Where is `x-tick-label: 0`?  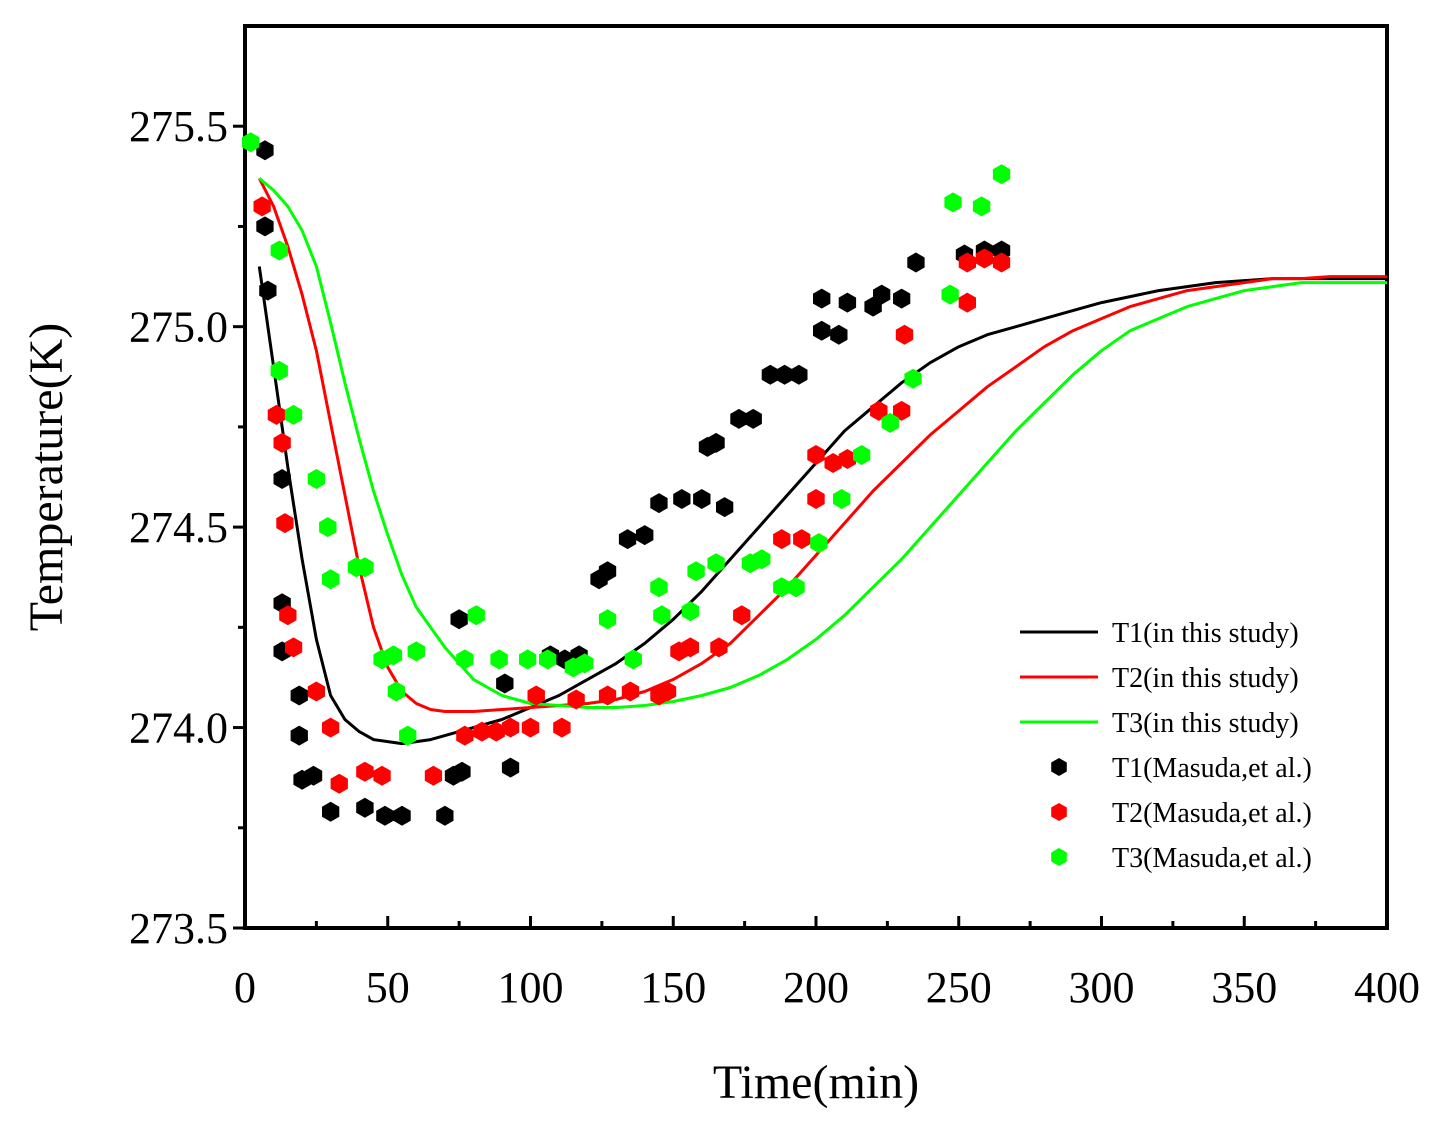
x-tick-label: 0 is located at coordinates (245, 987).